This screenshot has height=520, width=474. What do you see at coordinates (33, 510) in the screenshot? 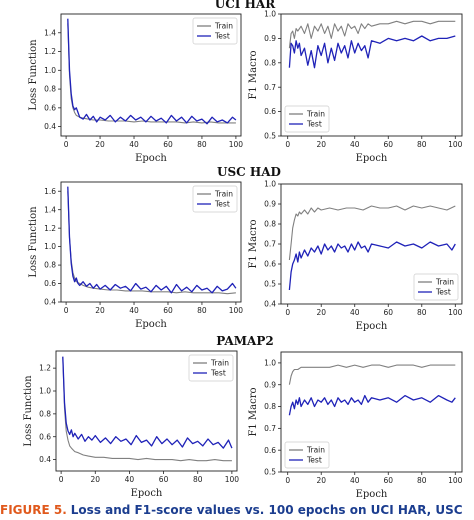
I see `caption-label: FIGURE 5.` at bounding box center [33, 510].